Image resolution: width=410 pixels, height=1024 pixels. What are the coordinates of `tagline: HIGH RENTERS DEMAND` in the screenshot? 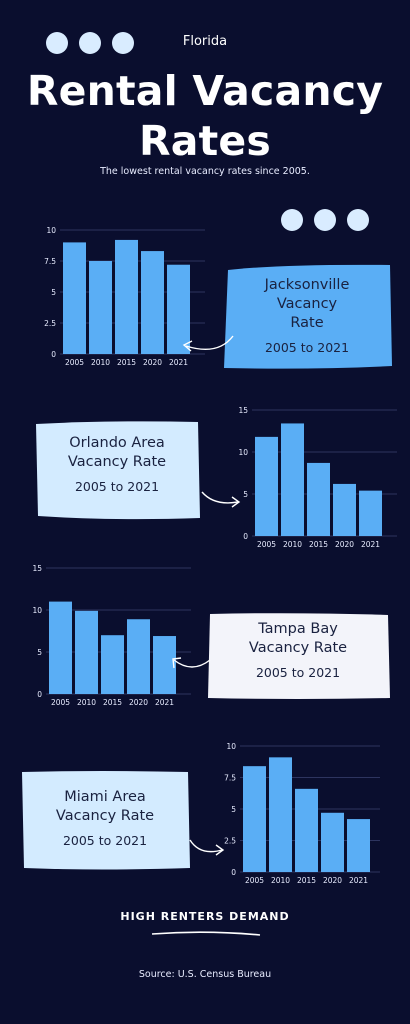 It's located at (205, 916).